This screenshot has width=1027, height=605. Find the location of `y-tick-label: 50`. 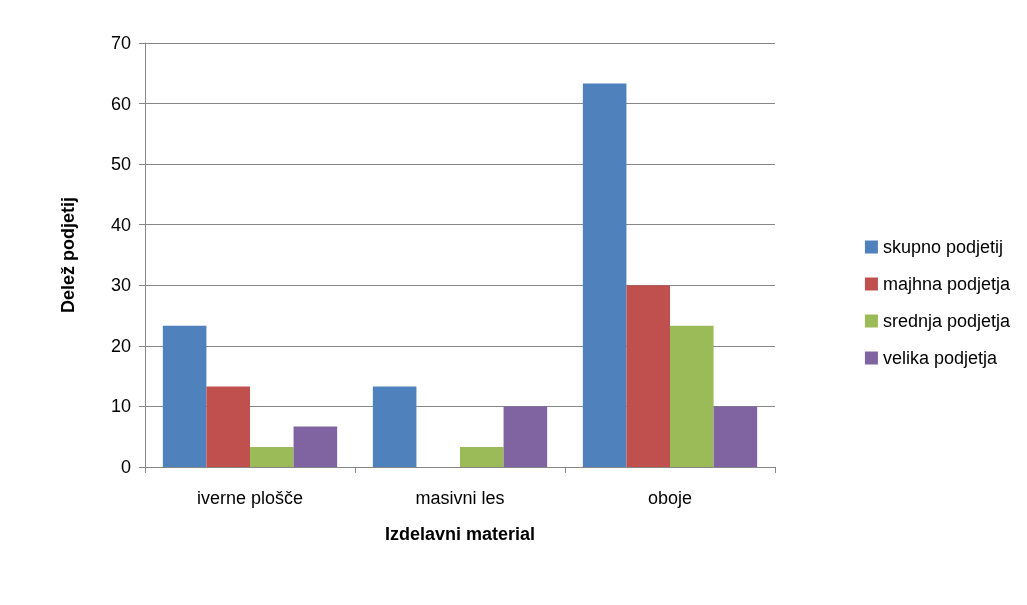

y-tick-label: 50 is located at coordinates (120, 164).